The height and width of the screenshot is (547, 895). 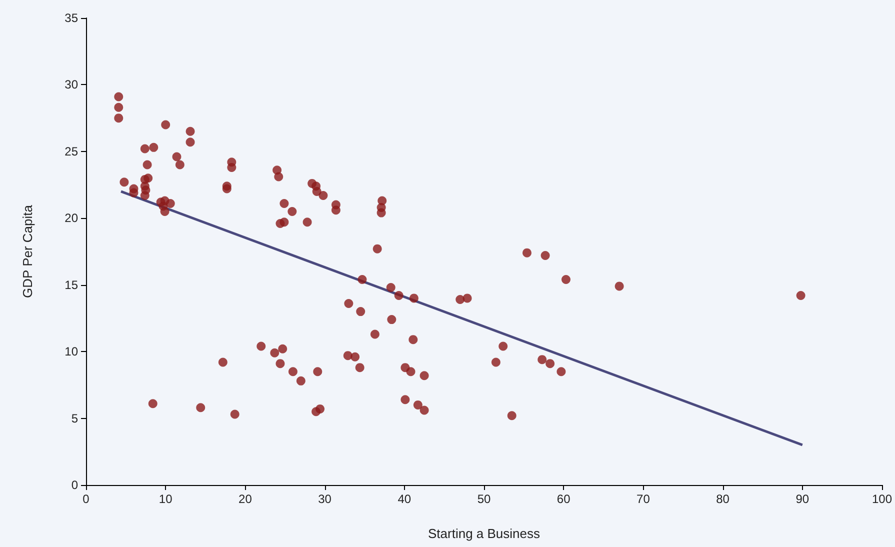 I want to click on x-tick-label: 10, so click(x=165, y=499).